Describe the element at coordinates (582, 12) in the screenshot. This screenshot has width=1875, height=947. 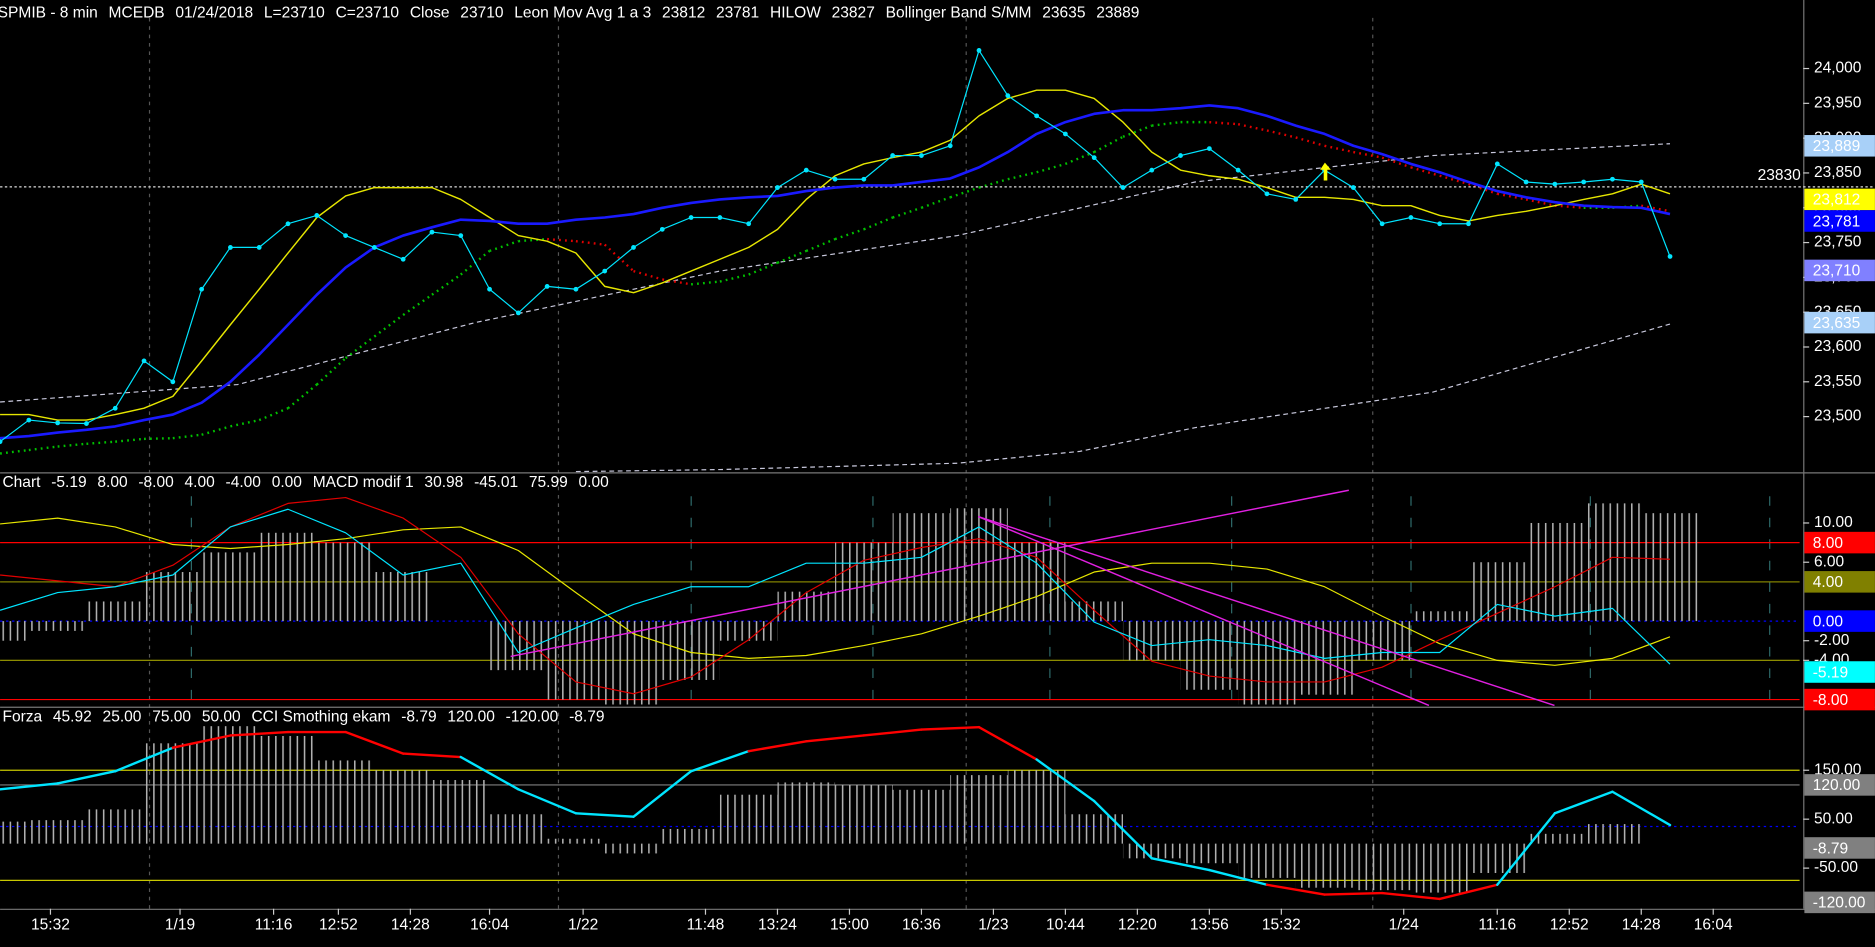
I see `header-item: Leon Mov Avg 1 a 3` at that location.